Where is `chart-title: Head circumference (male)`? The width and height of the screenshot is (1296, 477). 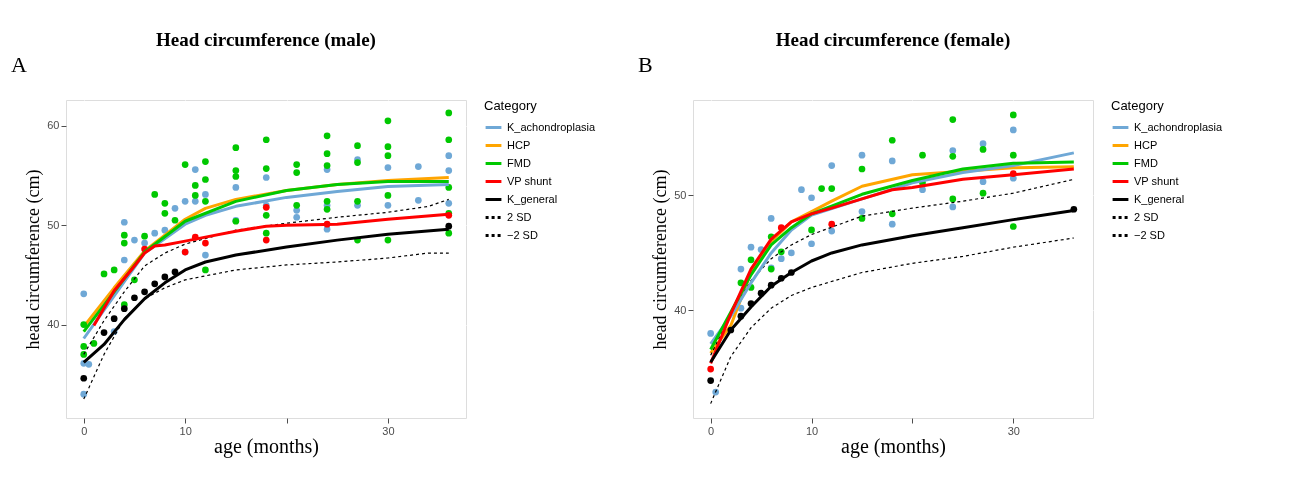
chart-title: Head circumference (male) is located at coordinates (266, 40).